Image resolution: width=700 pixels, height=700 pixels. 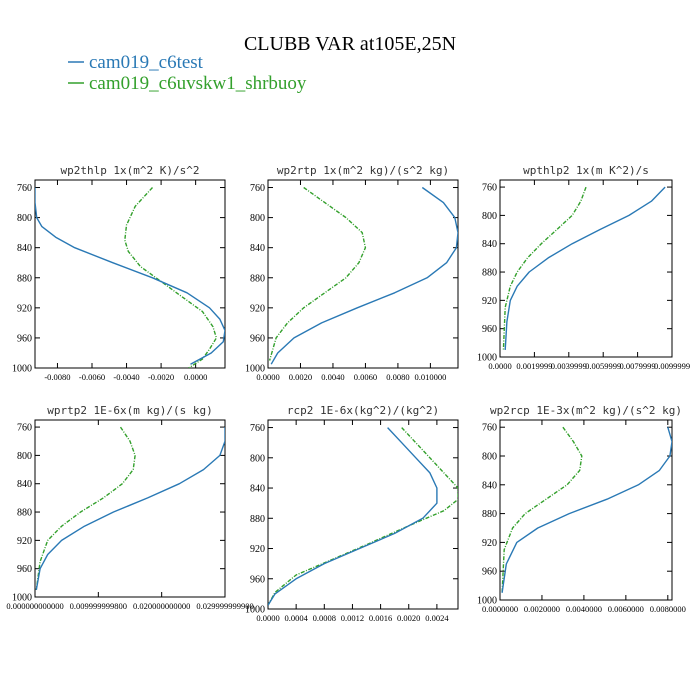 What do you see at coordinates (126, 377) in the screenshot?
I see `x-tick-label: -0.0040` at bounding box center [126, 377].